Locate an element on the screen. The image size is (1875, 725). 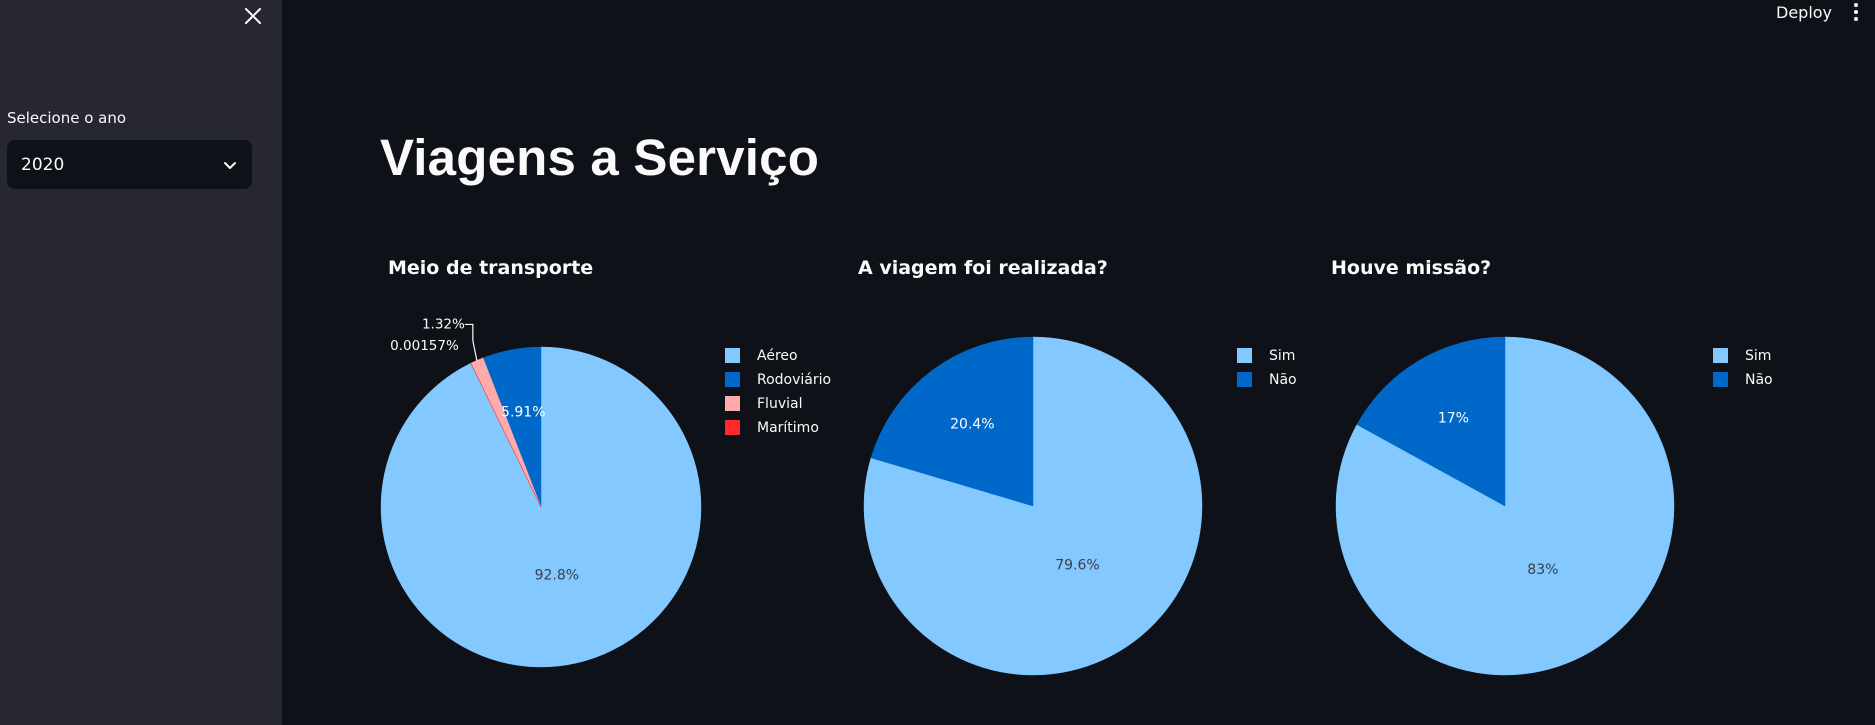
year-select-label: Selecione o ano is located at coordinates (67, 118).